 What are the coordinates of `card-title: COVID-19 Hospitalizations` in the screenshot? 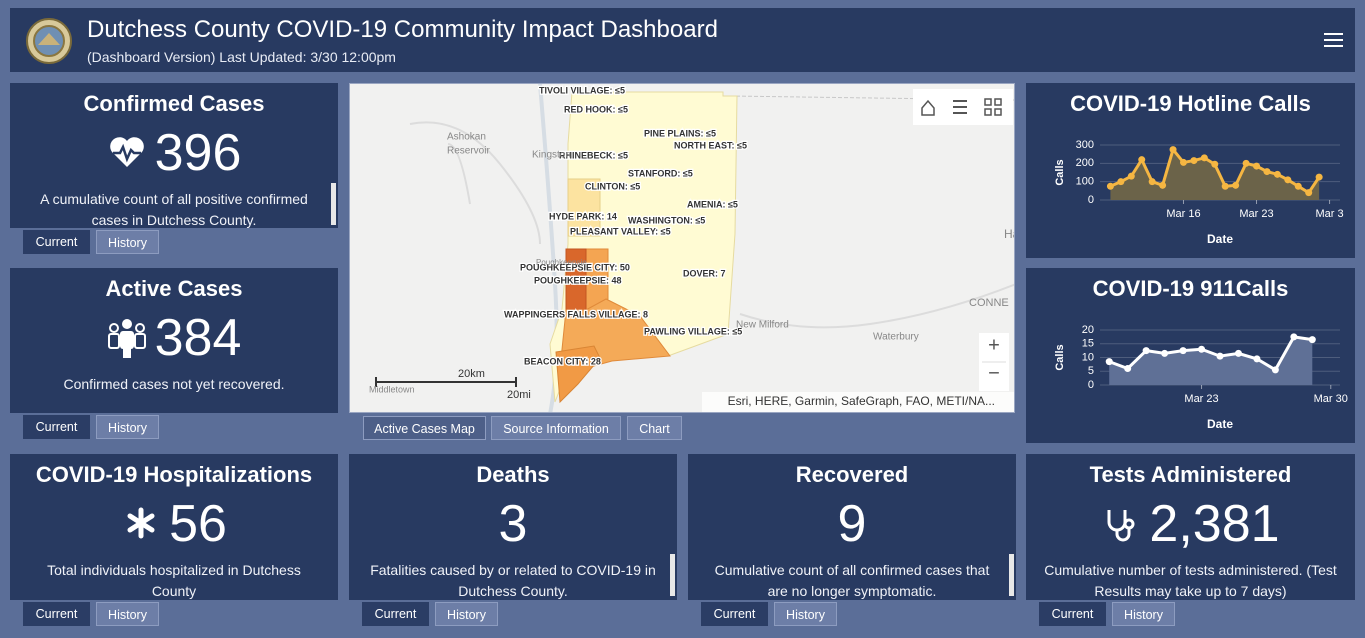 It's located at (174, 474).